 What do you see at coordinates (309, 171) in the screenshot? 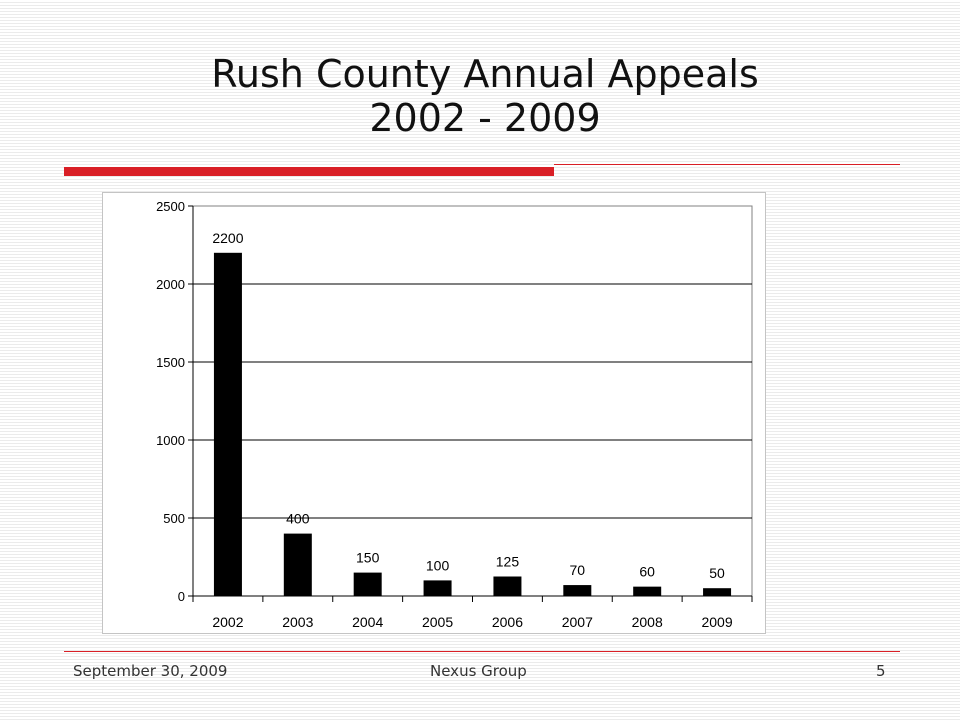
I see `title-accent-bar` at bounding box center [309, 171].